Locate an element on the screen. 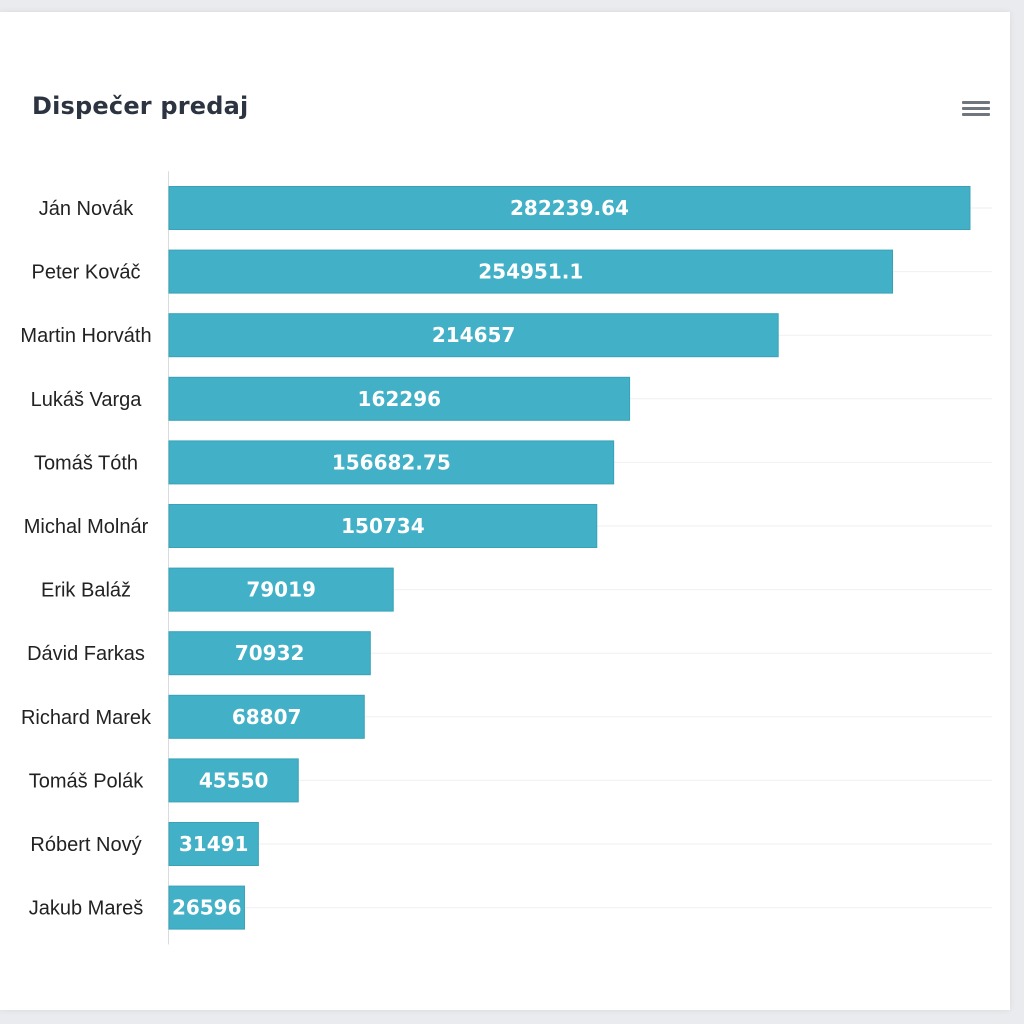  data-label: 156682.75 is located at coordinates (391, 462).